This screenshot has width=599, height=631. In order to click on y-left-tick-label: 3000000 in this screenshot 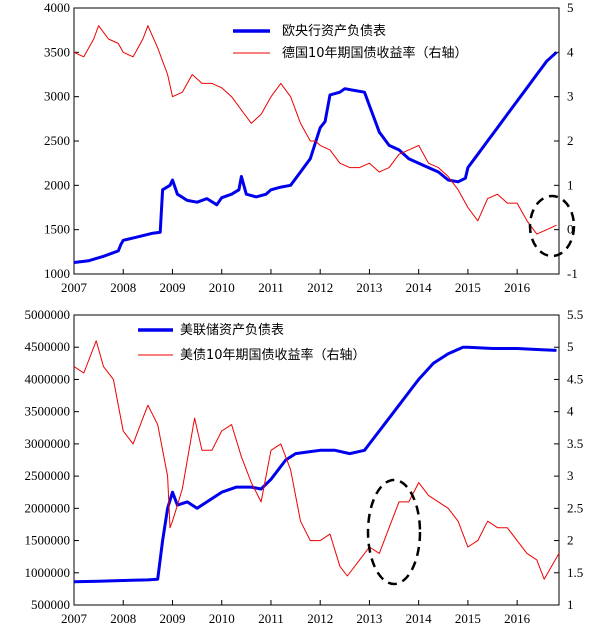, I will do `click(48, 443)`.